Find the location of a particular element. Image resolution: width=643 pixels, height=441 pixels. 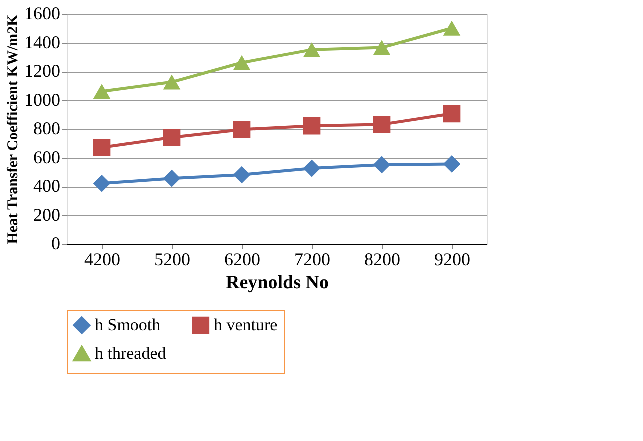

y-tick-label: 1000 is located at coordinates (42, 100).